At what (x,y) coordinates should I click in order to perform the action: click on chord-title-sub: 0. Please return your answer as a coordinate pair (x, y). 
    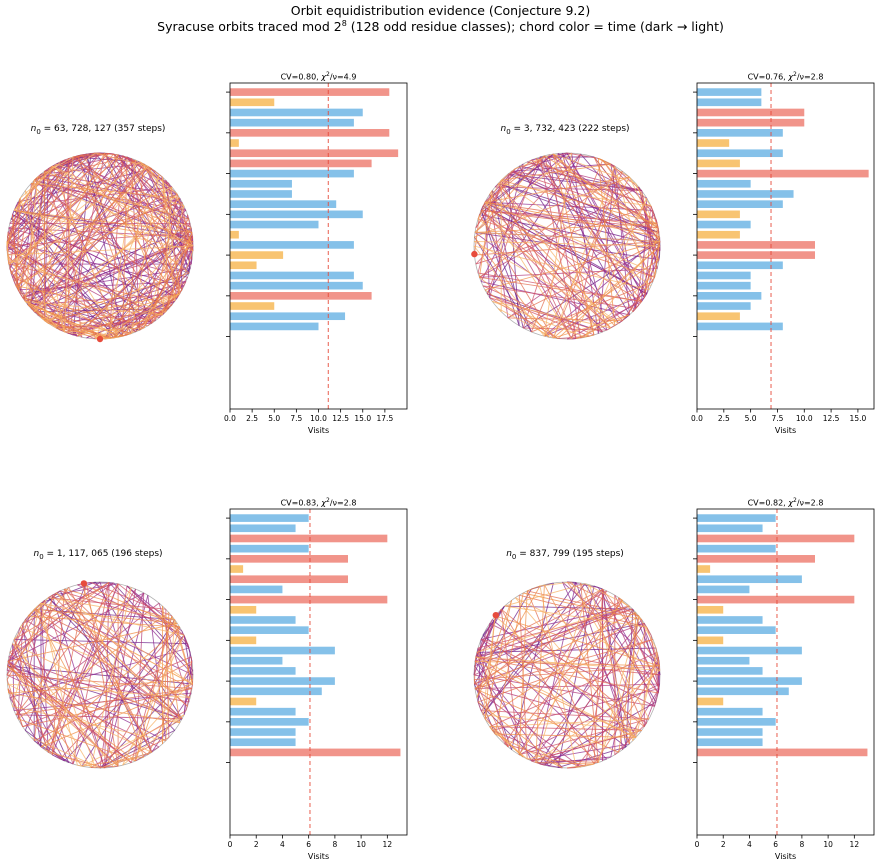
    Looking at the image, I should click on (514, 556).